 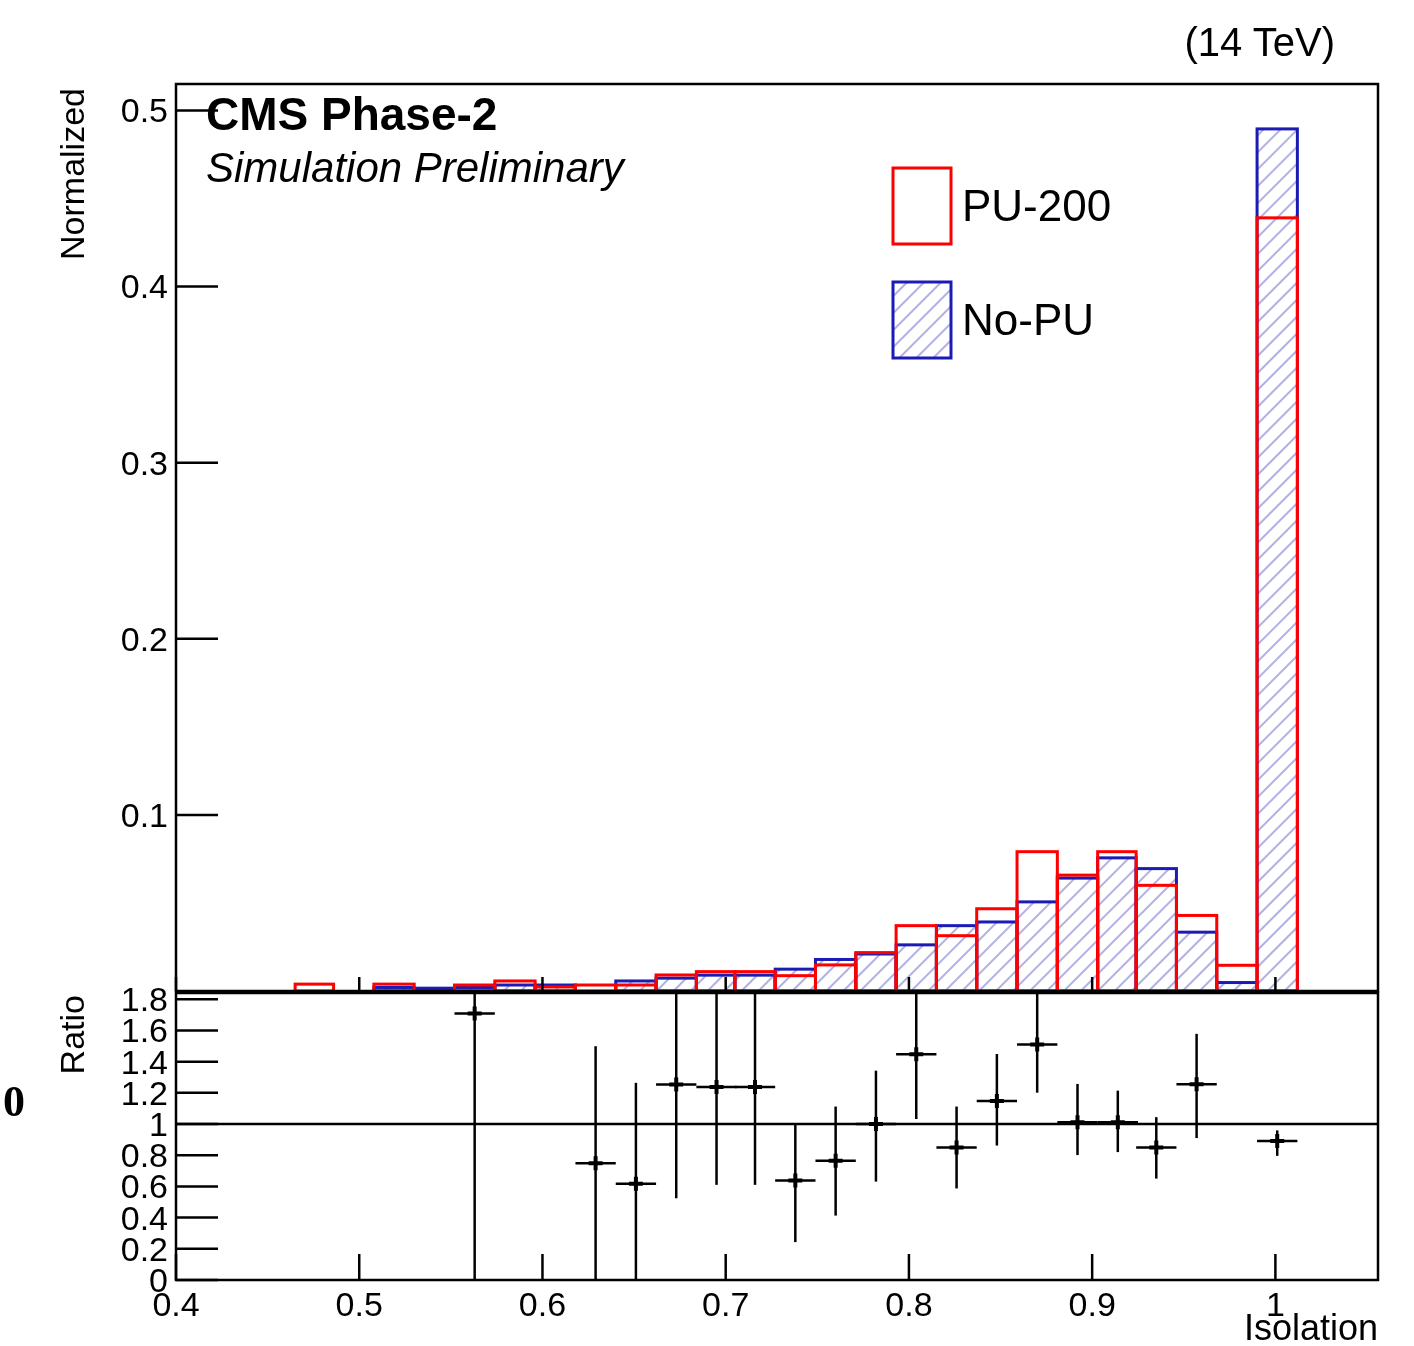 What do you see at coordinates (909, 1304) in the screenshot?
I see `x-tick-label: 0.8` at bounding box center [909, 1304].